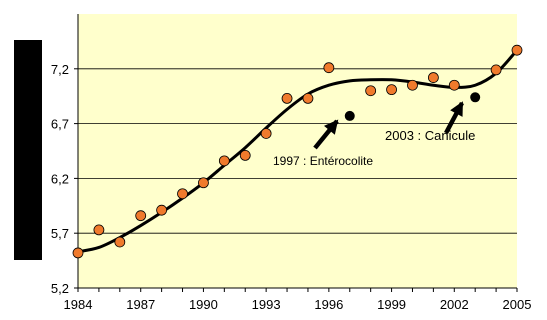 Image resolution: width=547 pixels, height=320 pixels. Describe the element at coordinates (266, 304) in the screenshot. I see `x-tick-label: 1993` at that location.